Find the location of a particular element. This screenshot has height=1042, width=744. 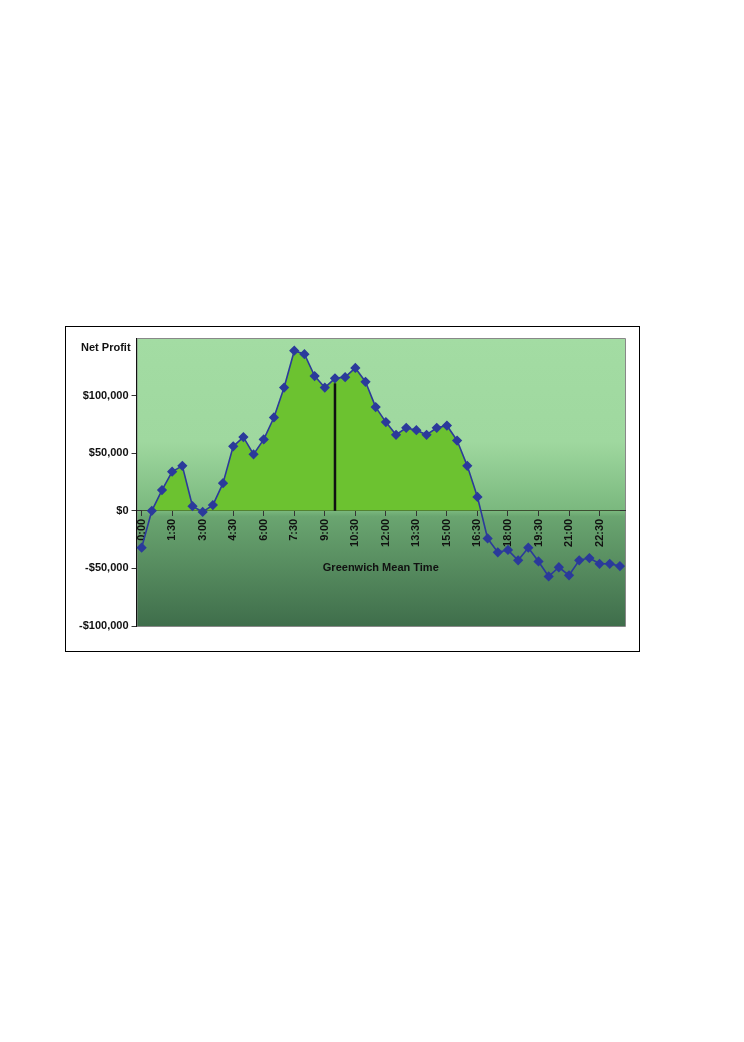

y-tick-label: -$100,000 is located at coordinates (104, 625).